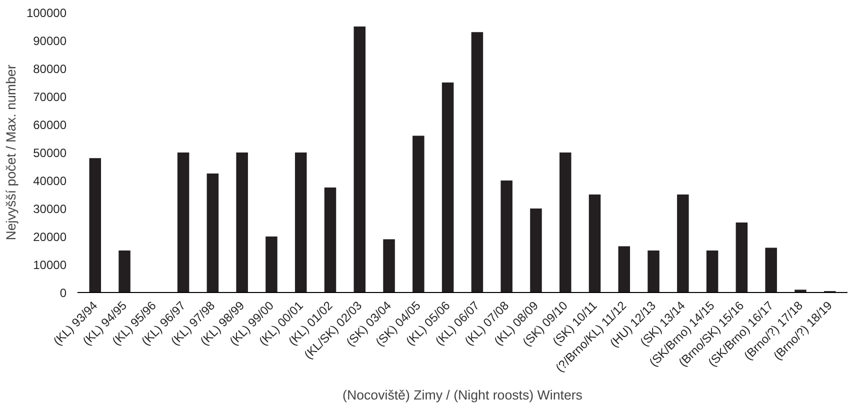  Describe the element at coordinates (50, 181) in the screenshot. I see `y-tick-label: 40000` at that location.